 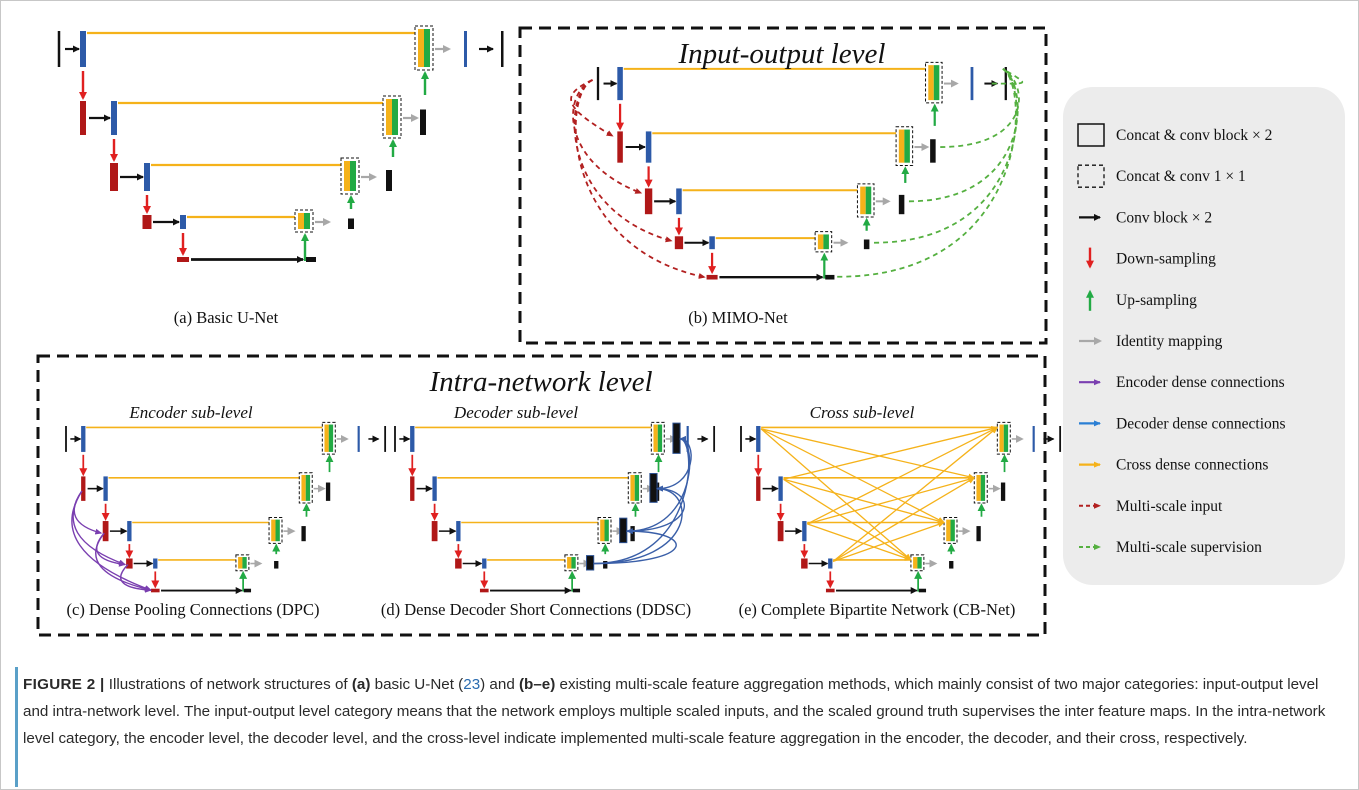 What do you see at coordinates (515, 412) in the screenshot?
I see `panel-d-sublevel: Decoder sub-level` at bounding box center [515, 412].